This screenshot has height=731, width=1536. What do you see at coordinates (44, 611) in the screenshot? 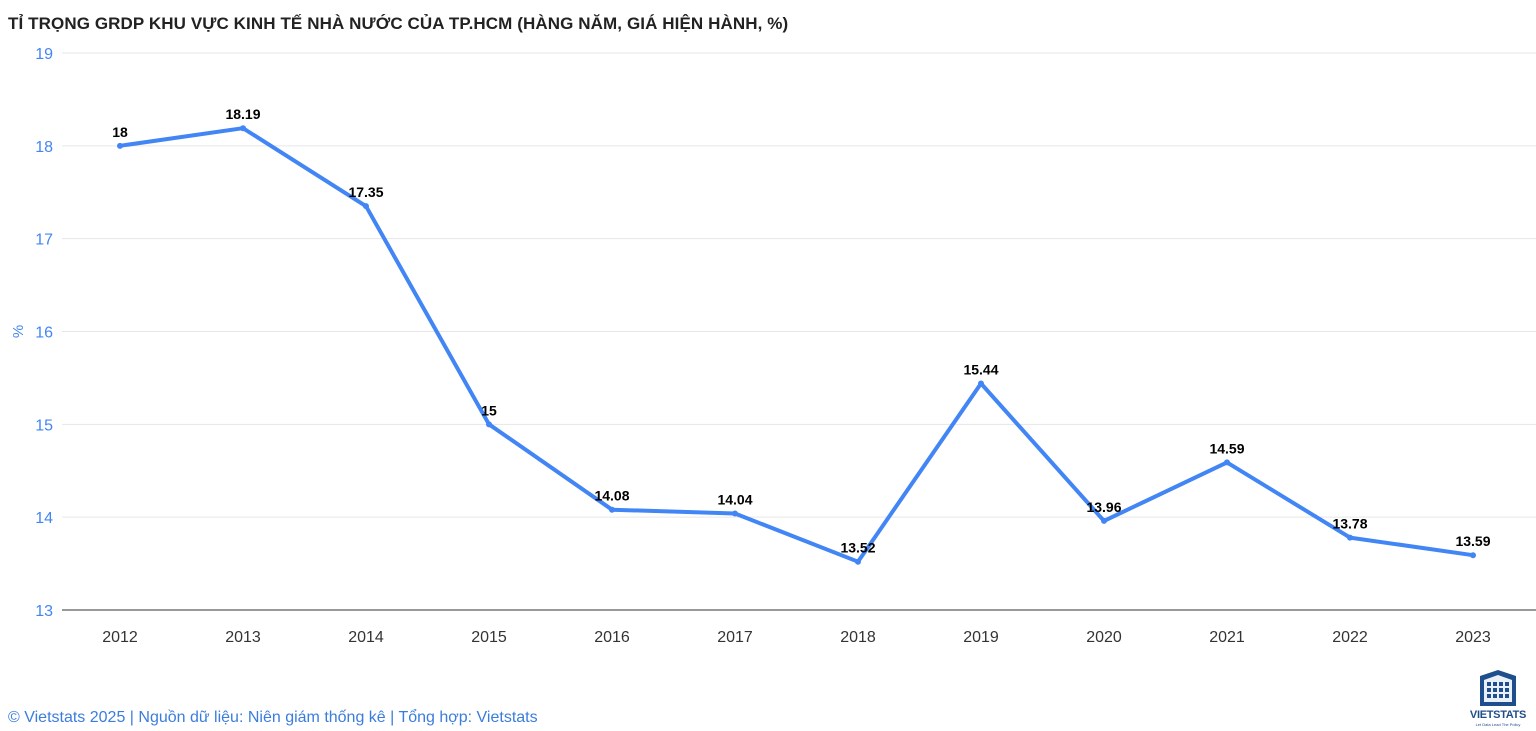
I see `y-tick-label: 13` at bounding box center [44, 611].